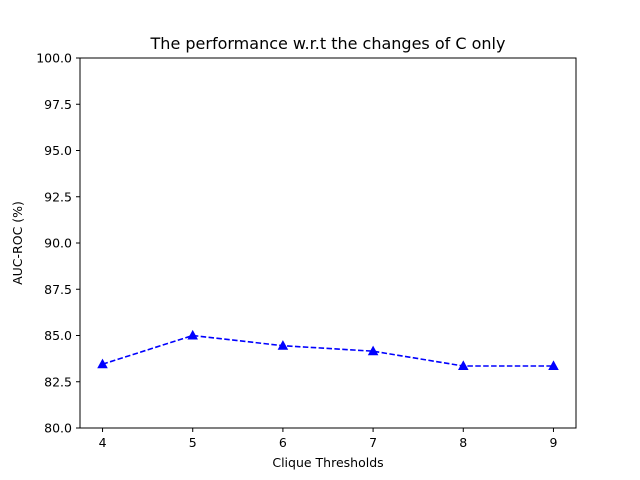  Describe the element at coordinates (373, 442) in the screenshot. I see `x-tick-label: 7` at that location.